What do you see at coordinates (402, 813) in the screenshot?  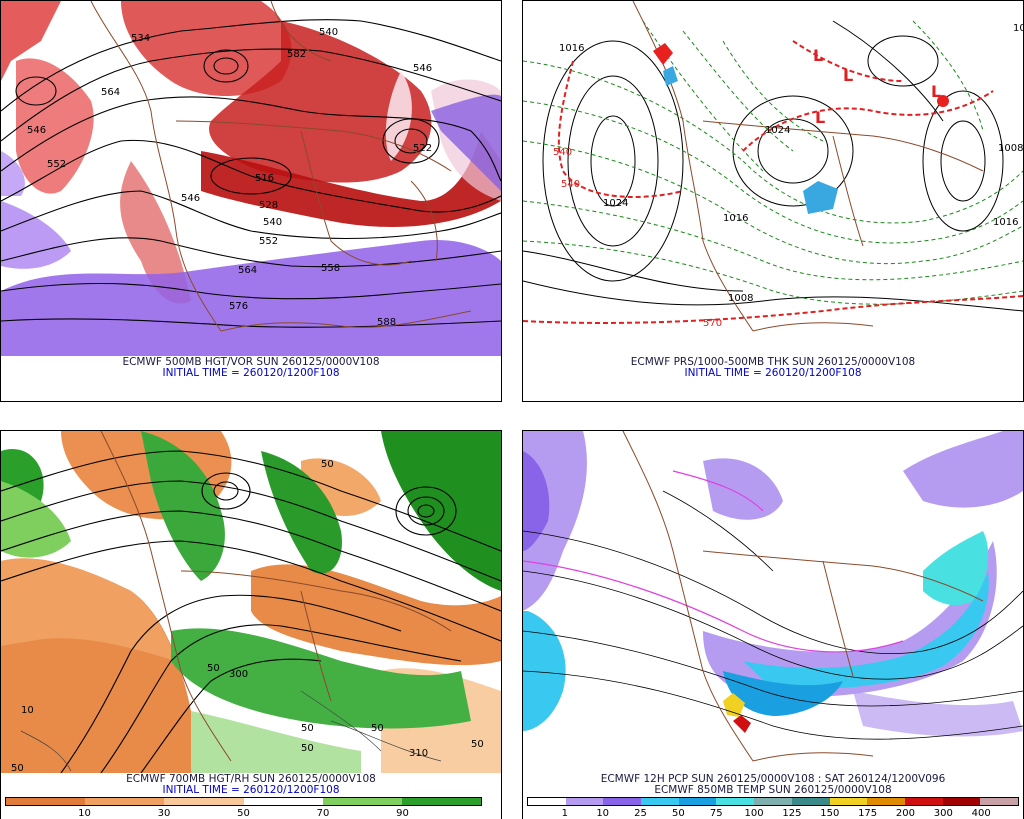 I see `colorbar-tick-label: 90` at bounding box center [402, 813].